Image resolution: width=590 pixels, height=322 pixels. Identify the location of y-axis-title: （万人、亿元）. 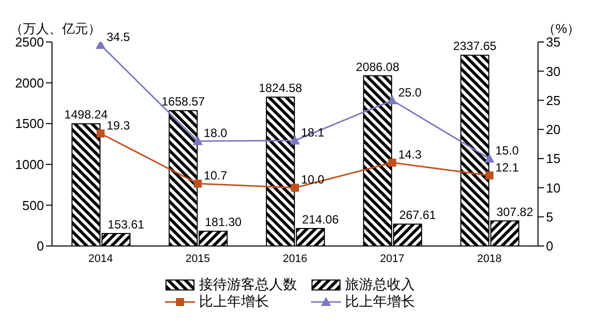
(55, 28).